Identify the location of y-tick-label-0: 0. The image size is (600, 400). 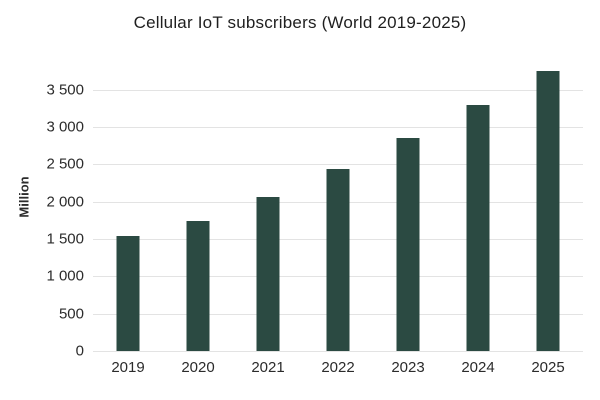
(79, 351).